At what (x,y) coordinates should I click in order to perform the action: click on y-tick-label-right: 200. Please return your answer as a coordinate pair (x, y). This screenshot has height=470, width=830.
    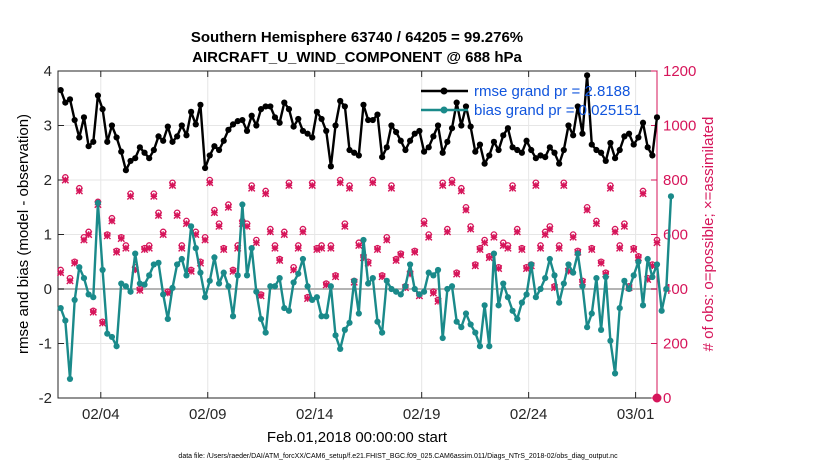
    Looking at the image, I should click on (675, 344).